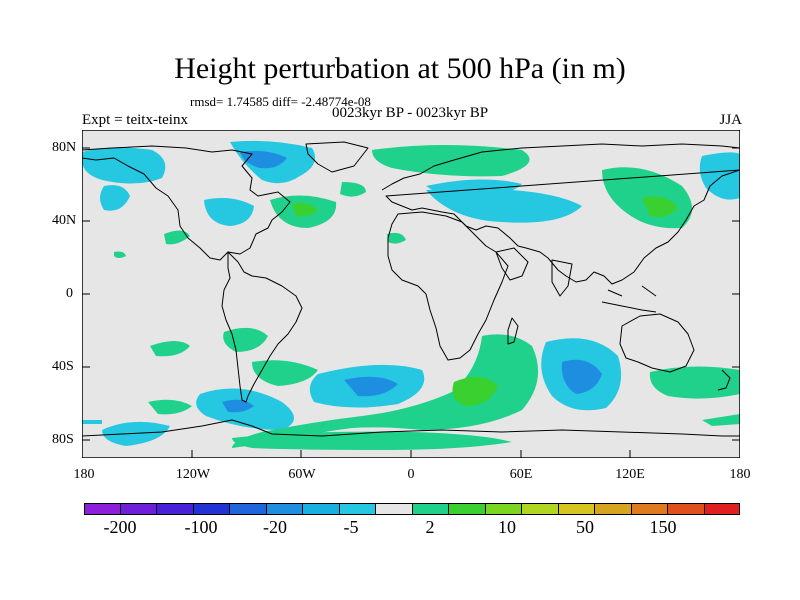  What do you see at coordinates (351, 527) in the screenshot?
I see `colorbar-label: -5` at bounding box center [351, 527].